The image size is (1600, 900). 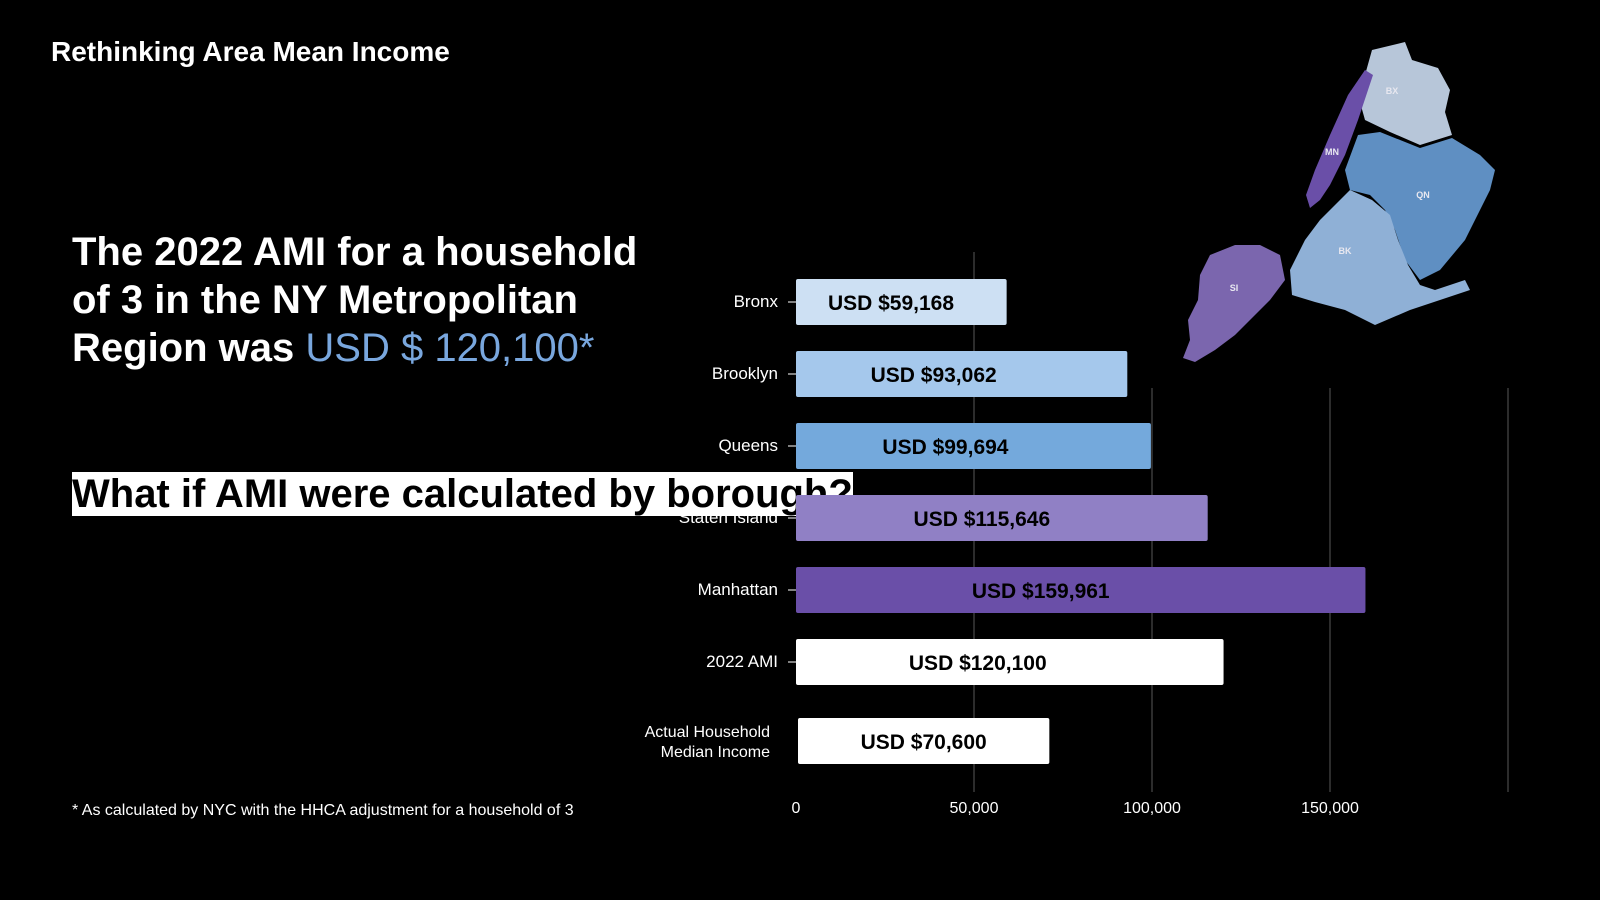 I want to click on map-label-bronx: BX, so click(x=1392, y=91).